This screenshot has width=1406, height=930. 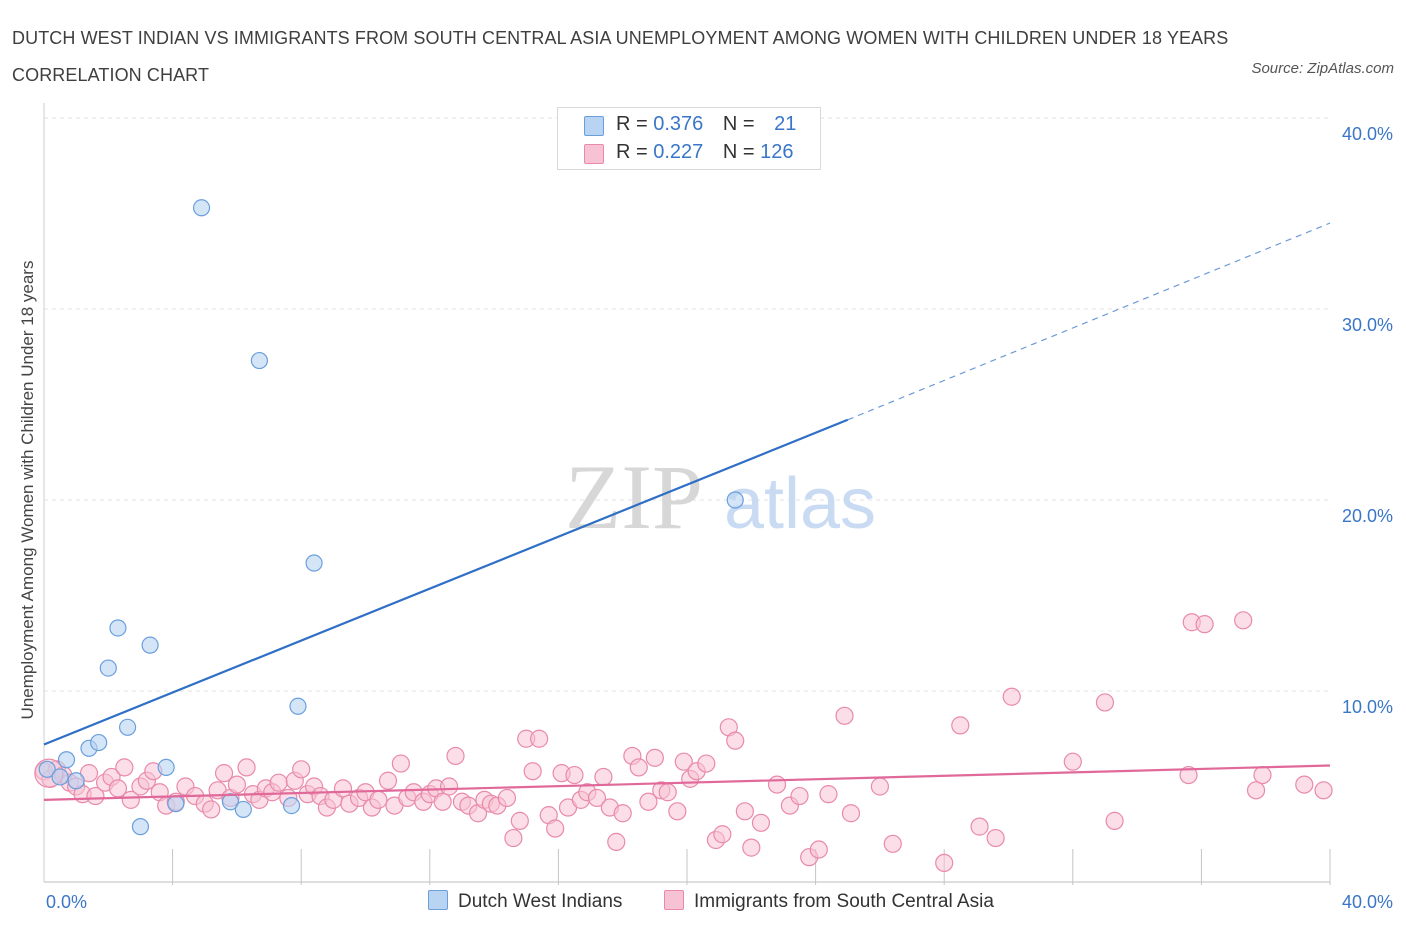 I want to click on legend-label-pink: Immigrants from South Central Asia, so click(x=844, y=901).